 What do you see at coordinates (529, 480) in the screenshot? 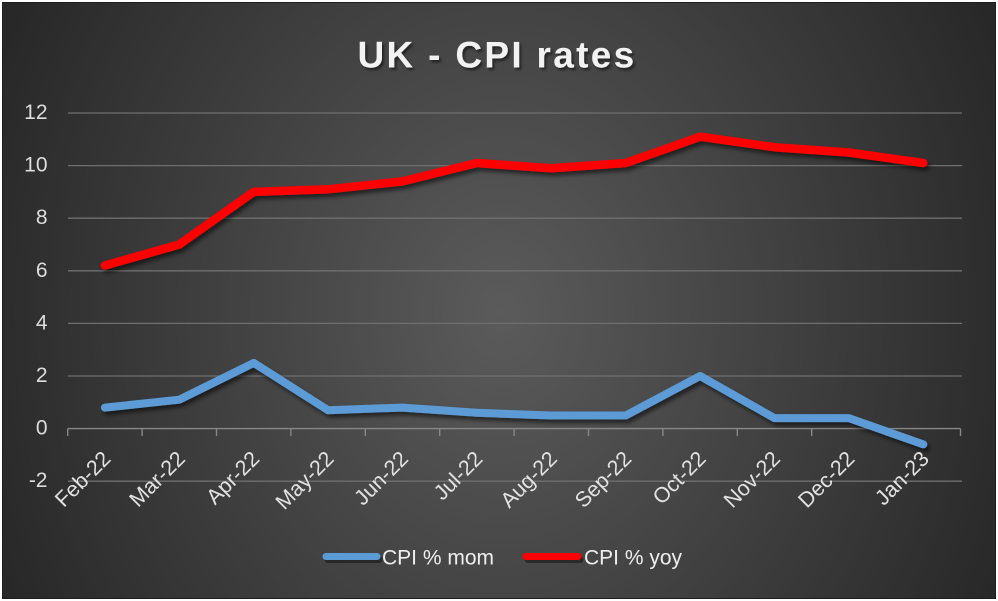
I see `svg-text: Aug-22` at bounding box center [529, 480].